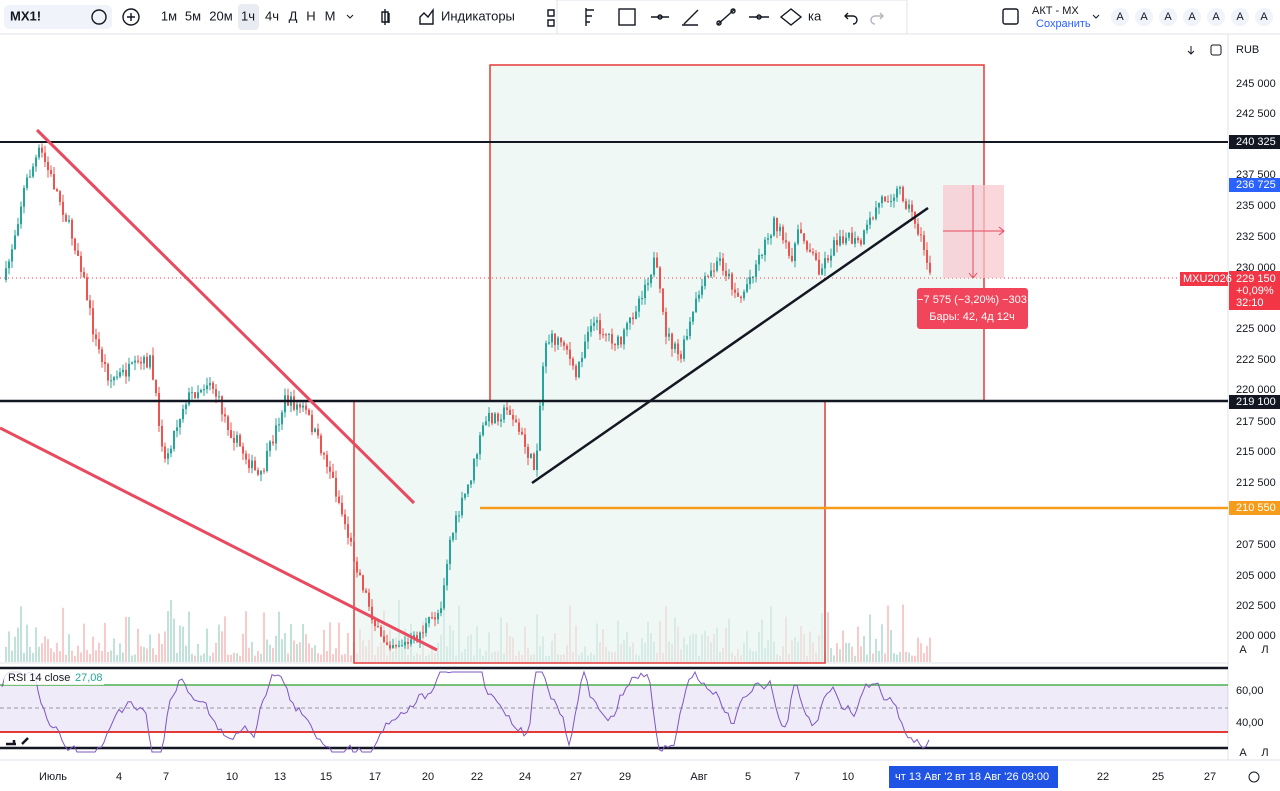 The image size is (1280, 791). I want to click on rsi-line, so click(465, 711).